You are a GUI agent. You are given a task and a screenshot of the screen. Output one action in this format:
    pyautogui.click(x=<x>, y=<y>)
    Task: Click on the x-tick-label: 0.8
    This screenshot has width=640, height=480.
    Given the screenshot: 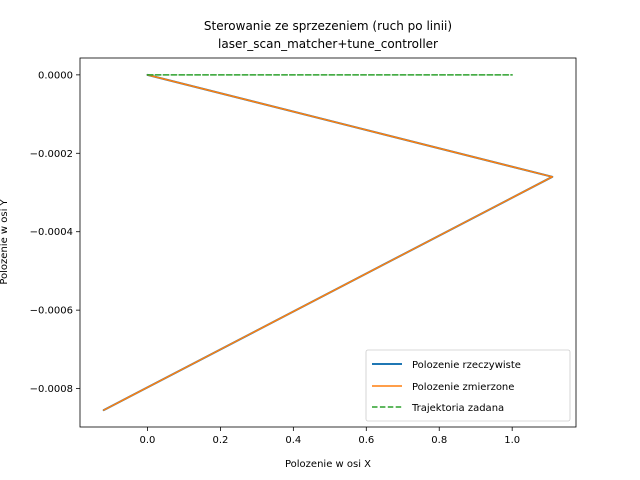 What is the action you would take?
    pyautogui.click(x=439, y=440)
    